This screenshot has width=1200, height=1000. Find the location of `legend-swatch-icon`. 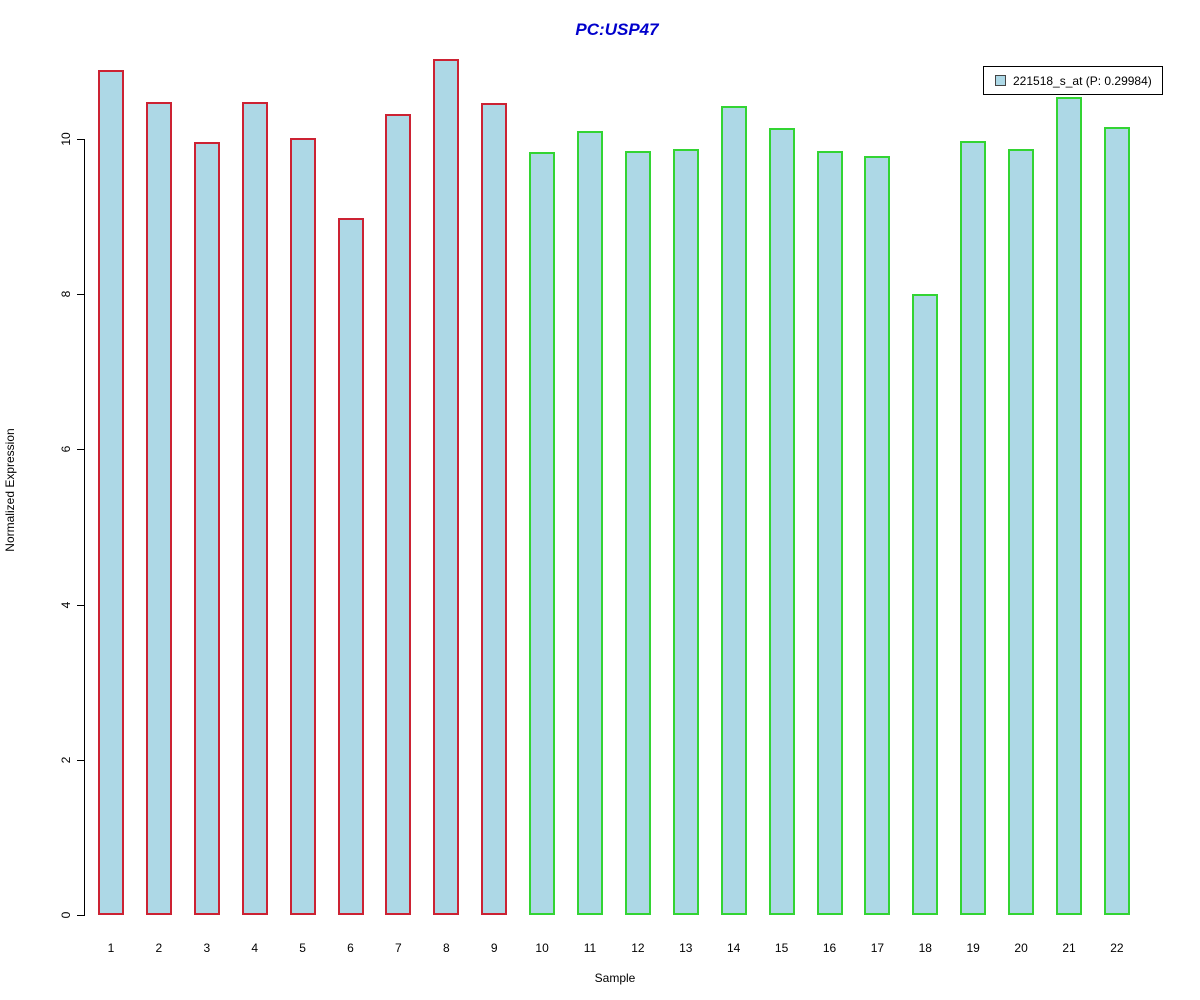

legend-swatch-icon is located at coordinates (1000, 80).